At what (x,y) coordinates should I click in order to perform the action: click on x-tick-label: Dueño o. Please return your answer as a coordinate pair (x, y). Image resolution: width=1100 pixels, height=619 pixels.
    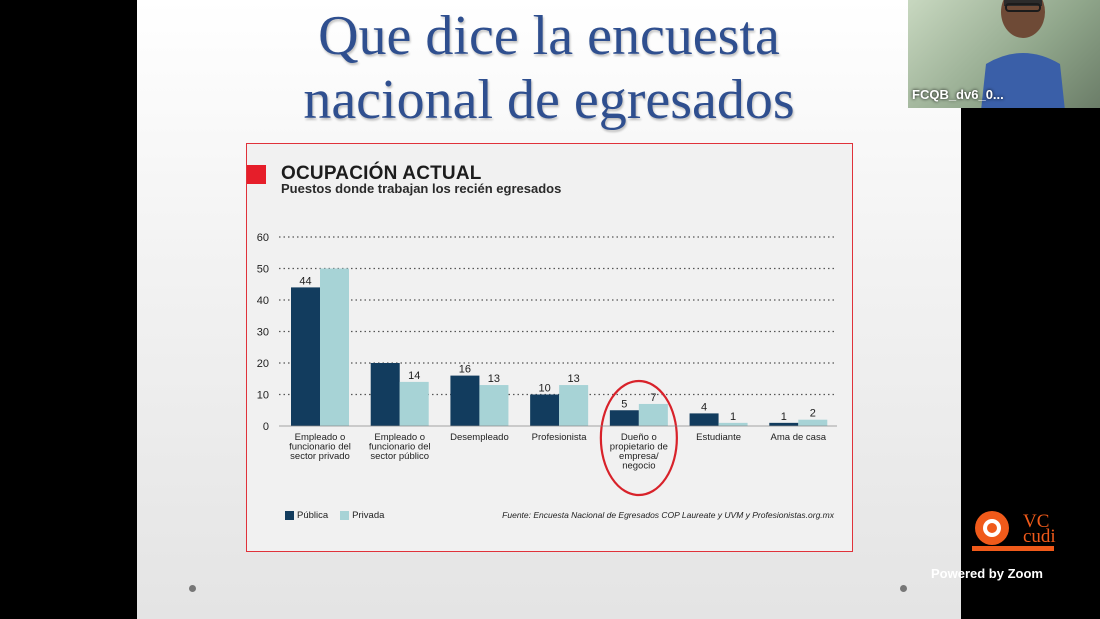
    Looking at the image, I should click on (639, 437).